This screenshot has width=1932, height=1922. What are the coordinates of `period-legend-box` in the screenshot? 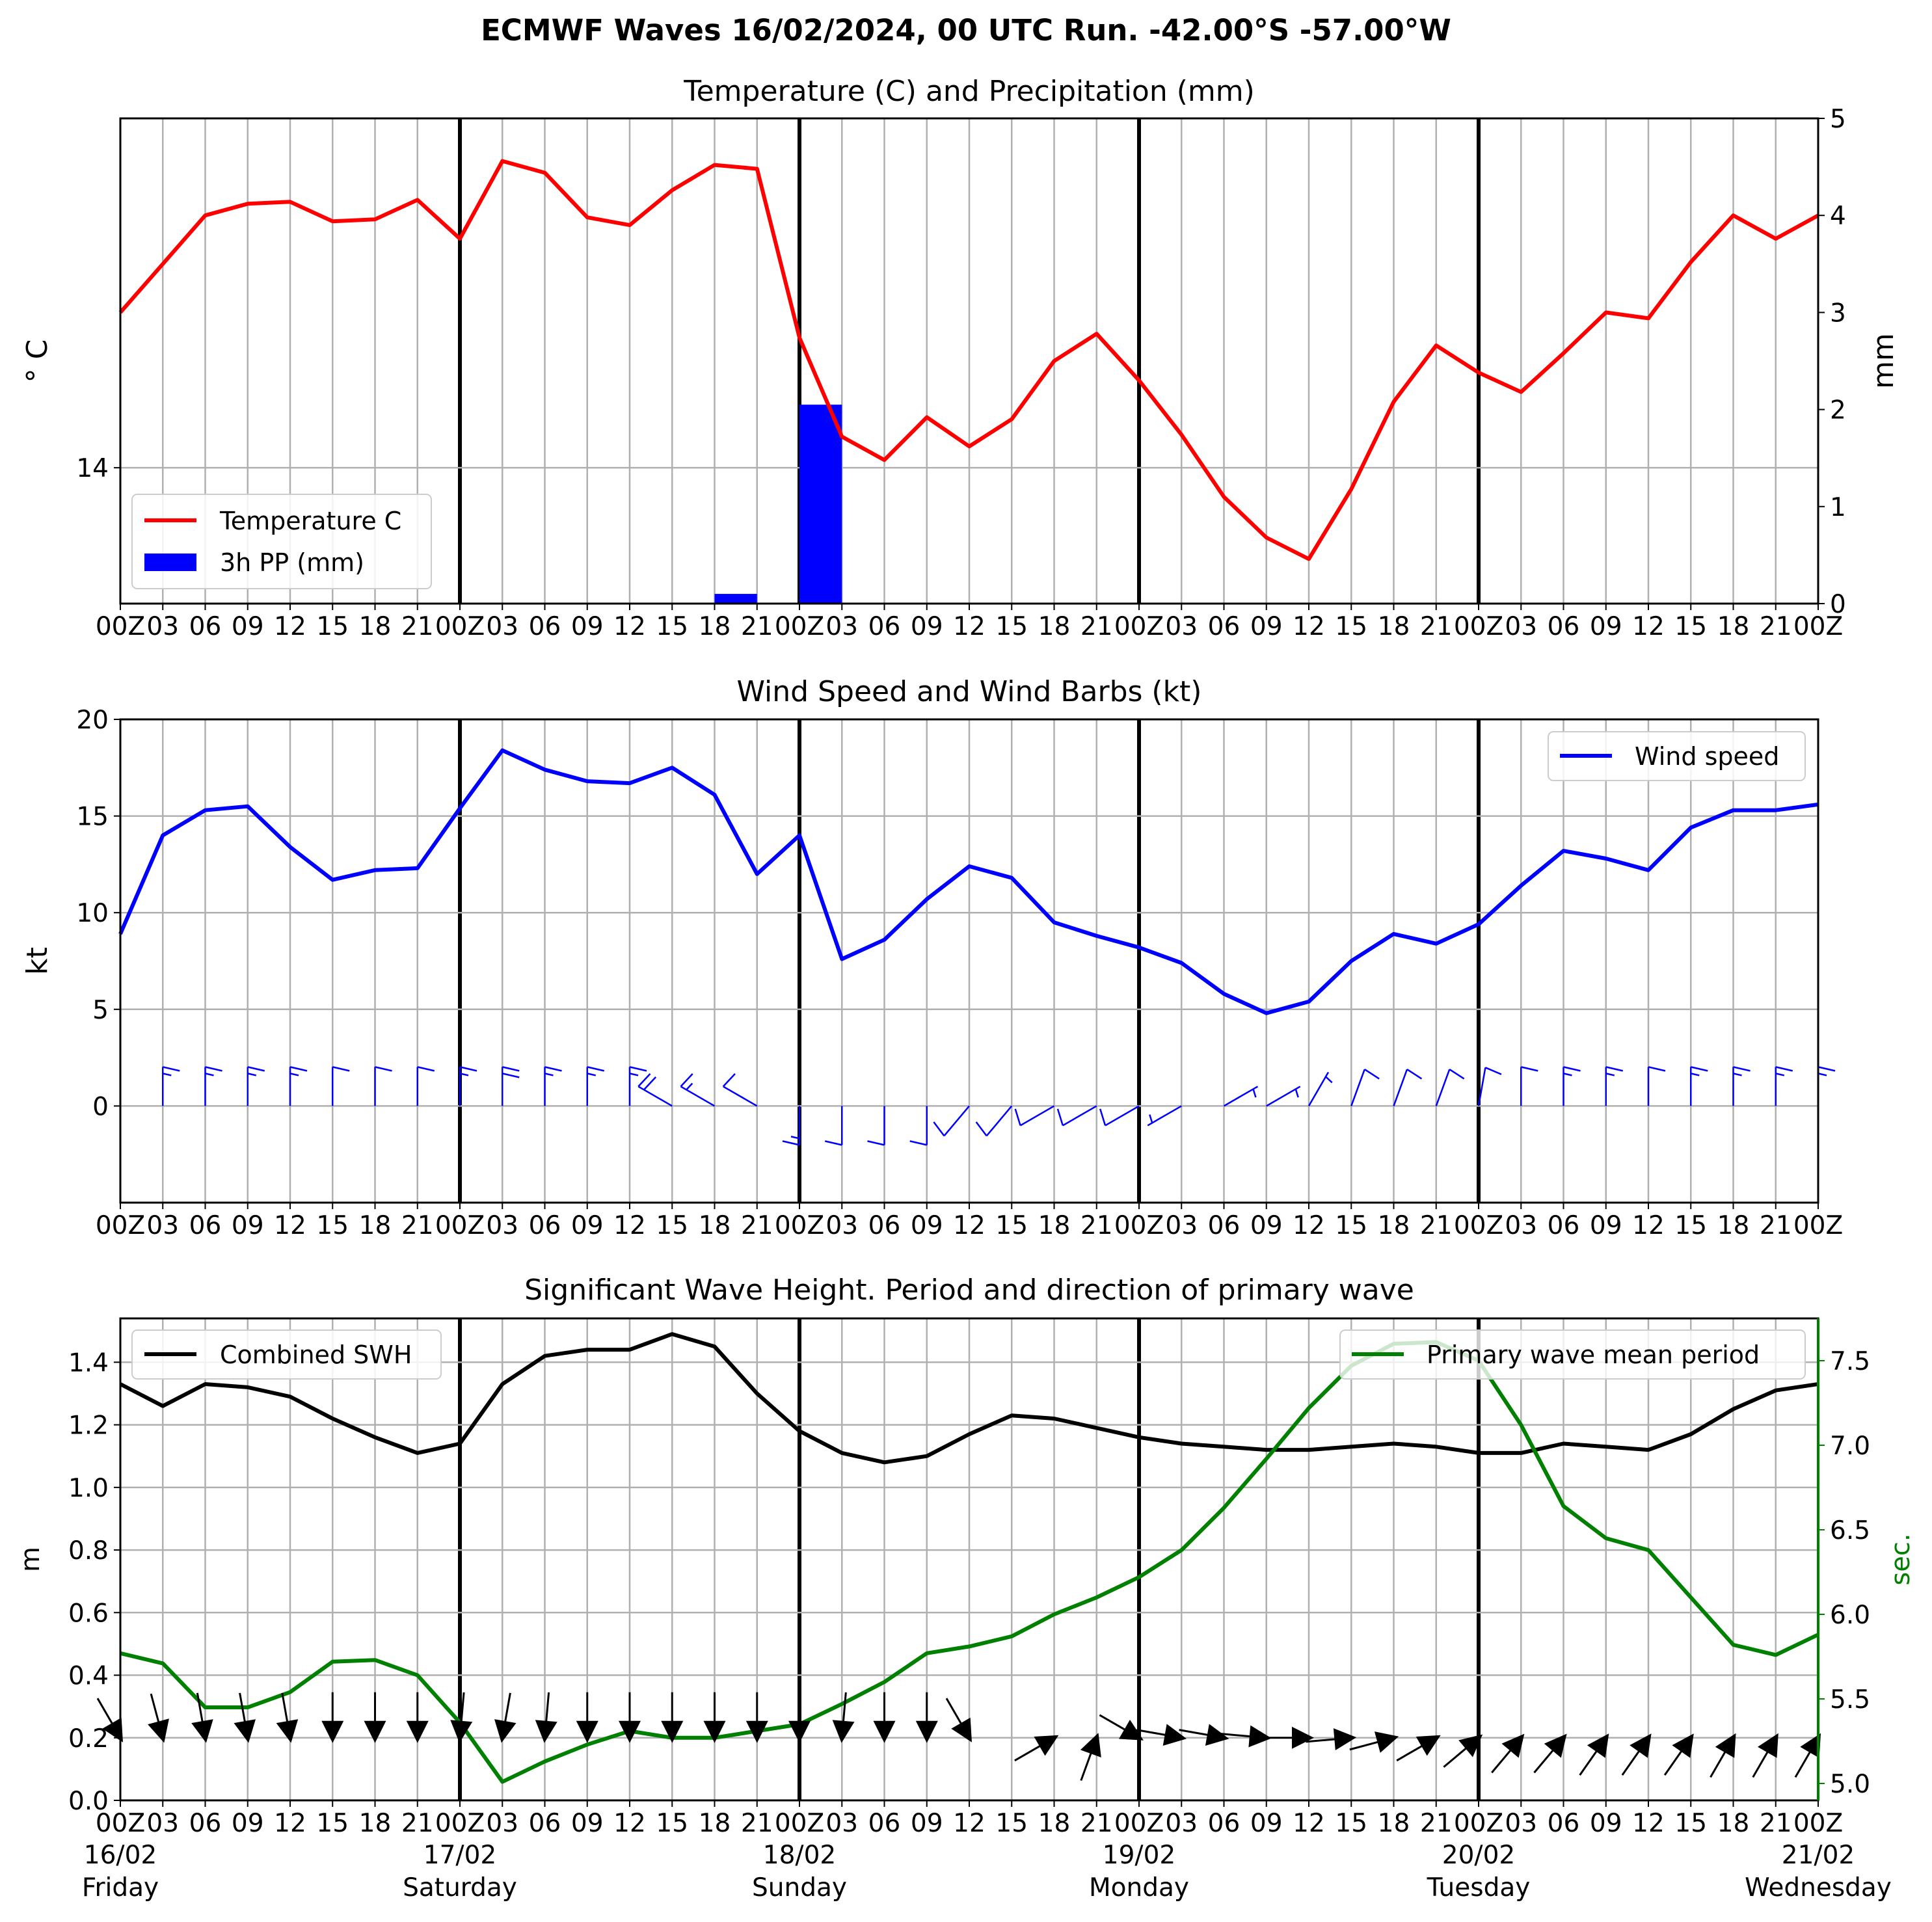 It's located at (1572, 1354).